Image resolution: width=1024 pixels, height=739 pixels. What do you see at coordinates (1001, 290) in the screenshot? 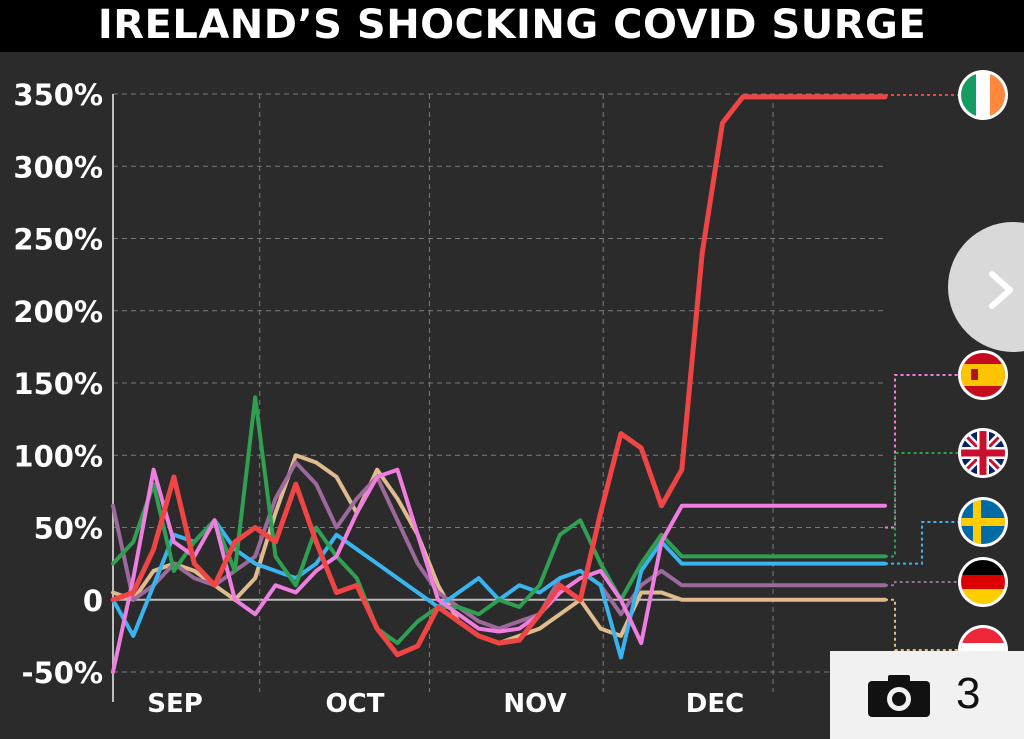
I see `chevron-right-icon` at bounding box center [1001, 290].